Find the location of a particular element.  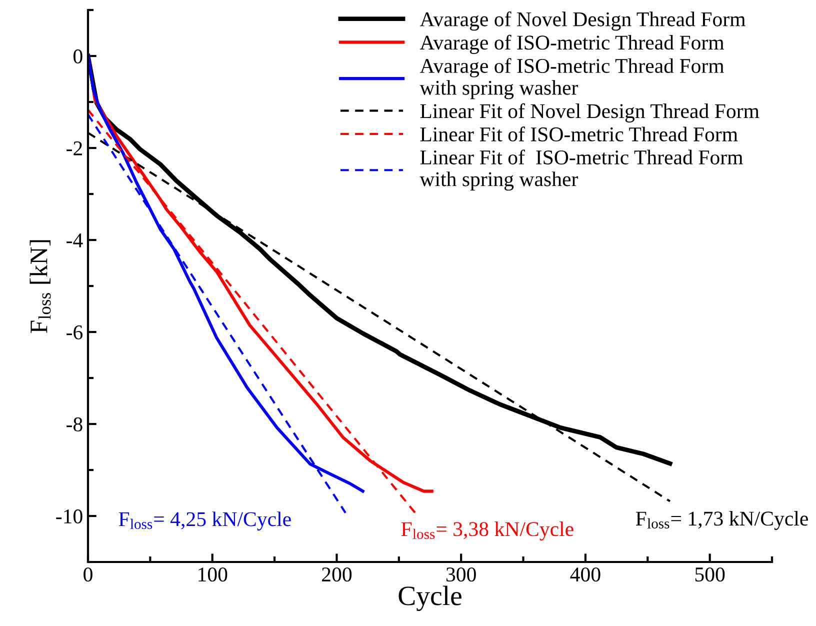

y-axis-title: F$_{loss}$ [kN] is located at coordinates (40, 287).